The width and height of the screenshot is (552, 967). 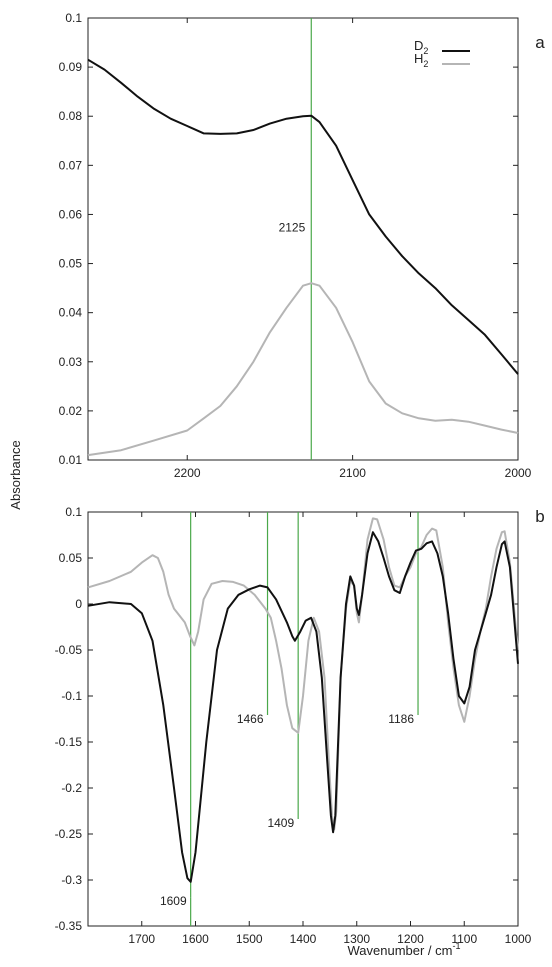 I want to click on x-tick-label: 1000, so click(x=518, y=939).